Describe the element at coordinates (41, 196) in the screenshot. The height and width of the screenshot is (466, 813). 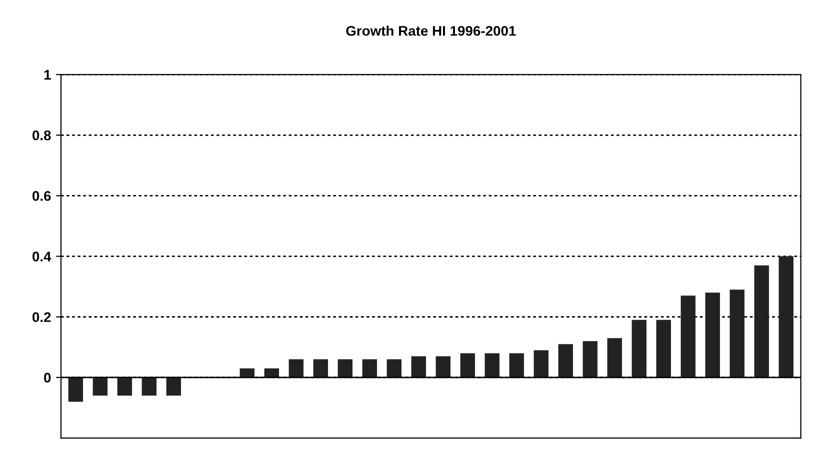
I see `y-tick-label: 0.6` at that location.